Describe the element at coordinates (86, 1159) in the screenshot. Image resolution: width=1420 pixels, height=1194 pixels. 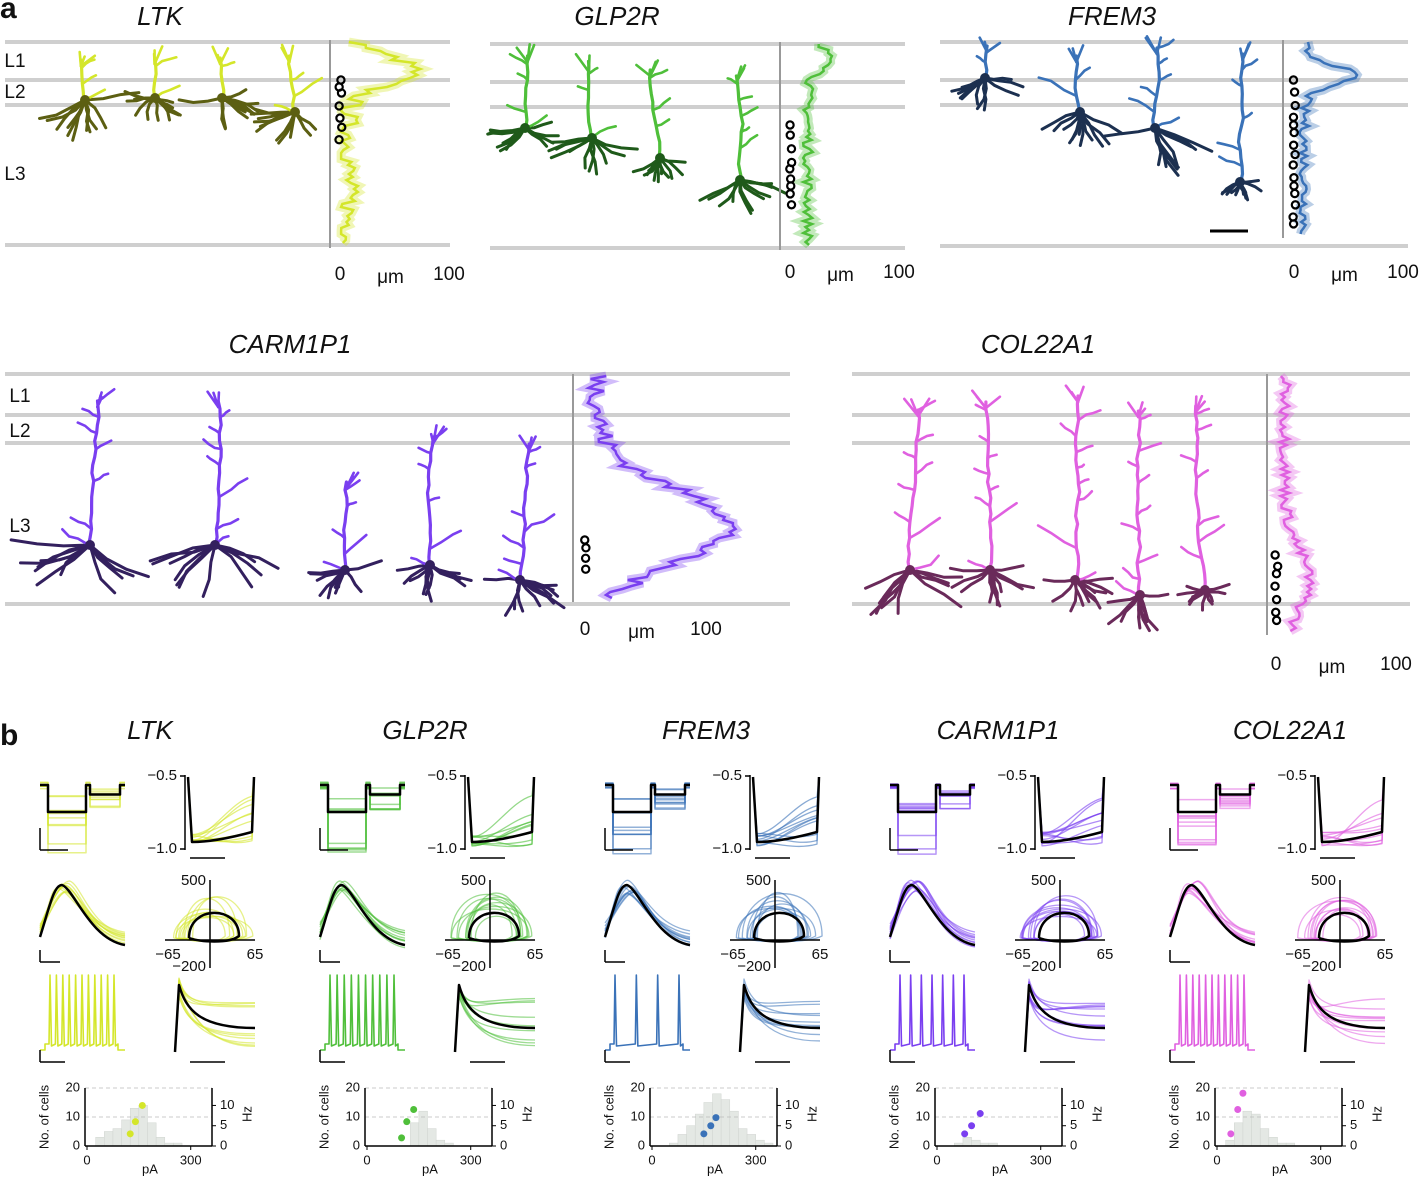
I see `x-tick-label: 0` at that location.